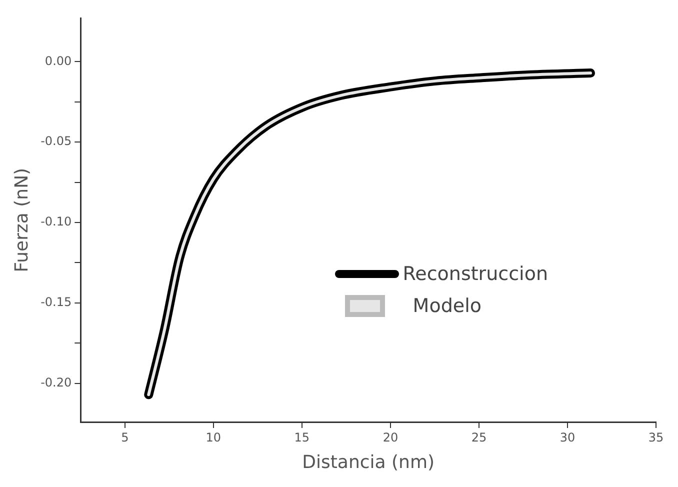 The image size is (678, 487). What do you see at coordinates (302, 437) in the screenshot?
I see `x-tick-label: 15` at bounding box center [302, 437].